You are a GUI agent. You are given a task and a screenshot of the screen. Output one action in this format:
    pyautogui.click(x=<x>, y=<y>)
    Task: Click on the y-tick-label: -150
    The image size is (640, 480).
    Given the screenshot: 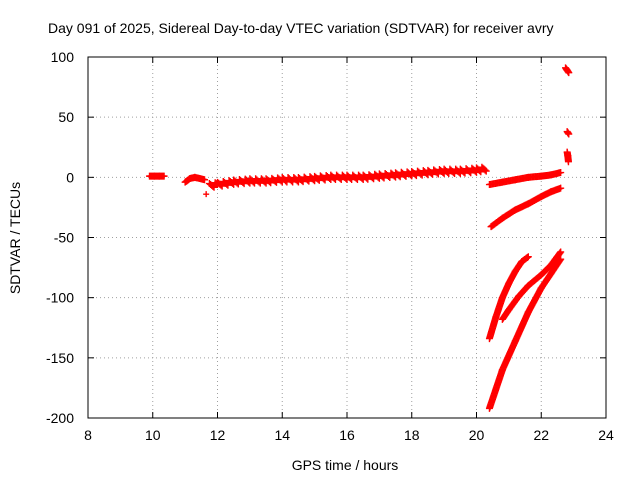 What is the action you would take?
    pyautogui.click(x=60, y=358)
    